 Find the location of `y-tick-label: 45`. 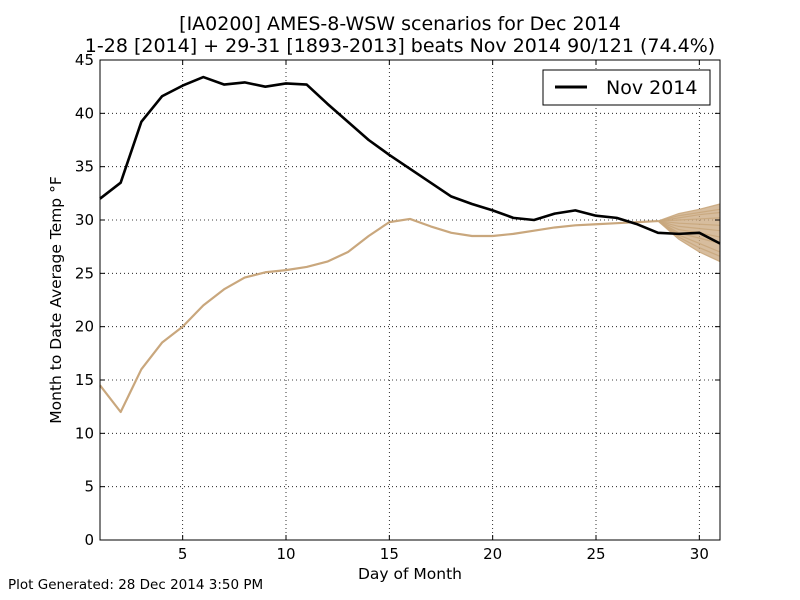

y-tick-label: 45 is located at coordinates (84, 60).